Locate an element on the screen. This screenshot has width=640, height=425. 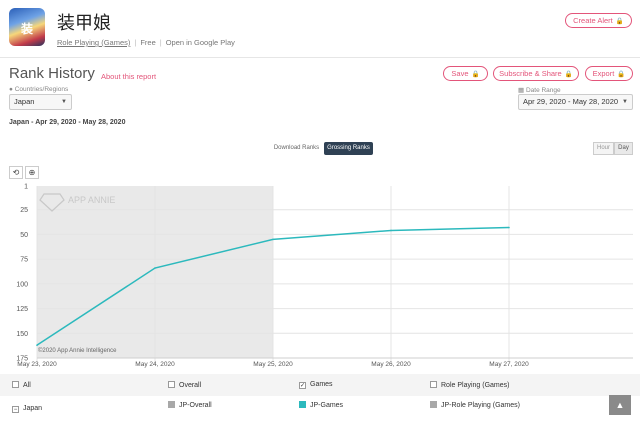
subscribe-share-label: Subscribe & Share is located at coordinates (530, 73).